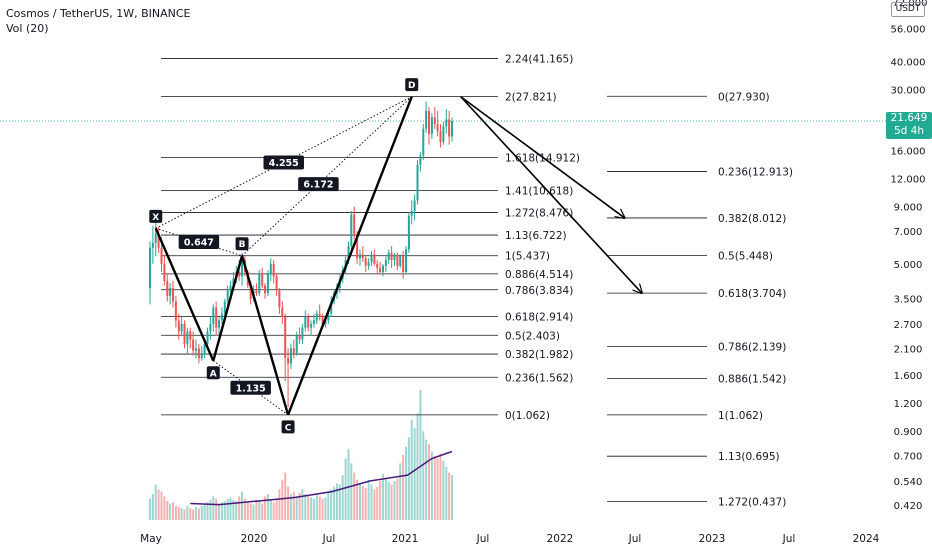  I want to click on pattern-leg-AB, so click(228, 308).